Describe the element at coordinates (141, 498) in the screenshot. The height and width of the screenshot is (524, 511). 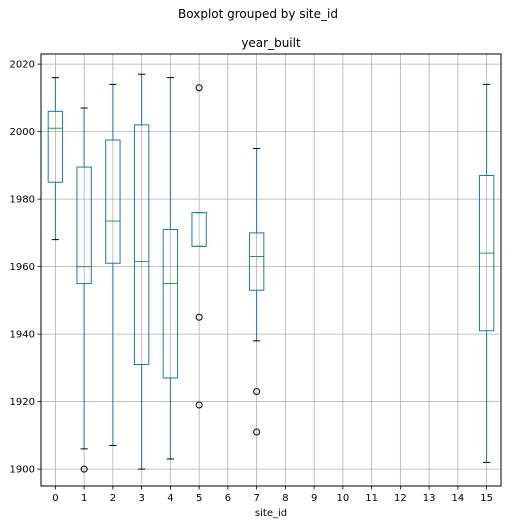
I see `x-tick-label: 3` at that location.